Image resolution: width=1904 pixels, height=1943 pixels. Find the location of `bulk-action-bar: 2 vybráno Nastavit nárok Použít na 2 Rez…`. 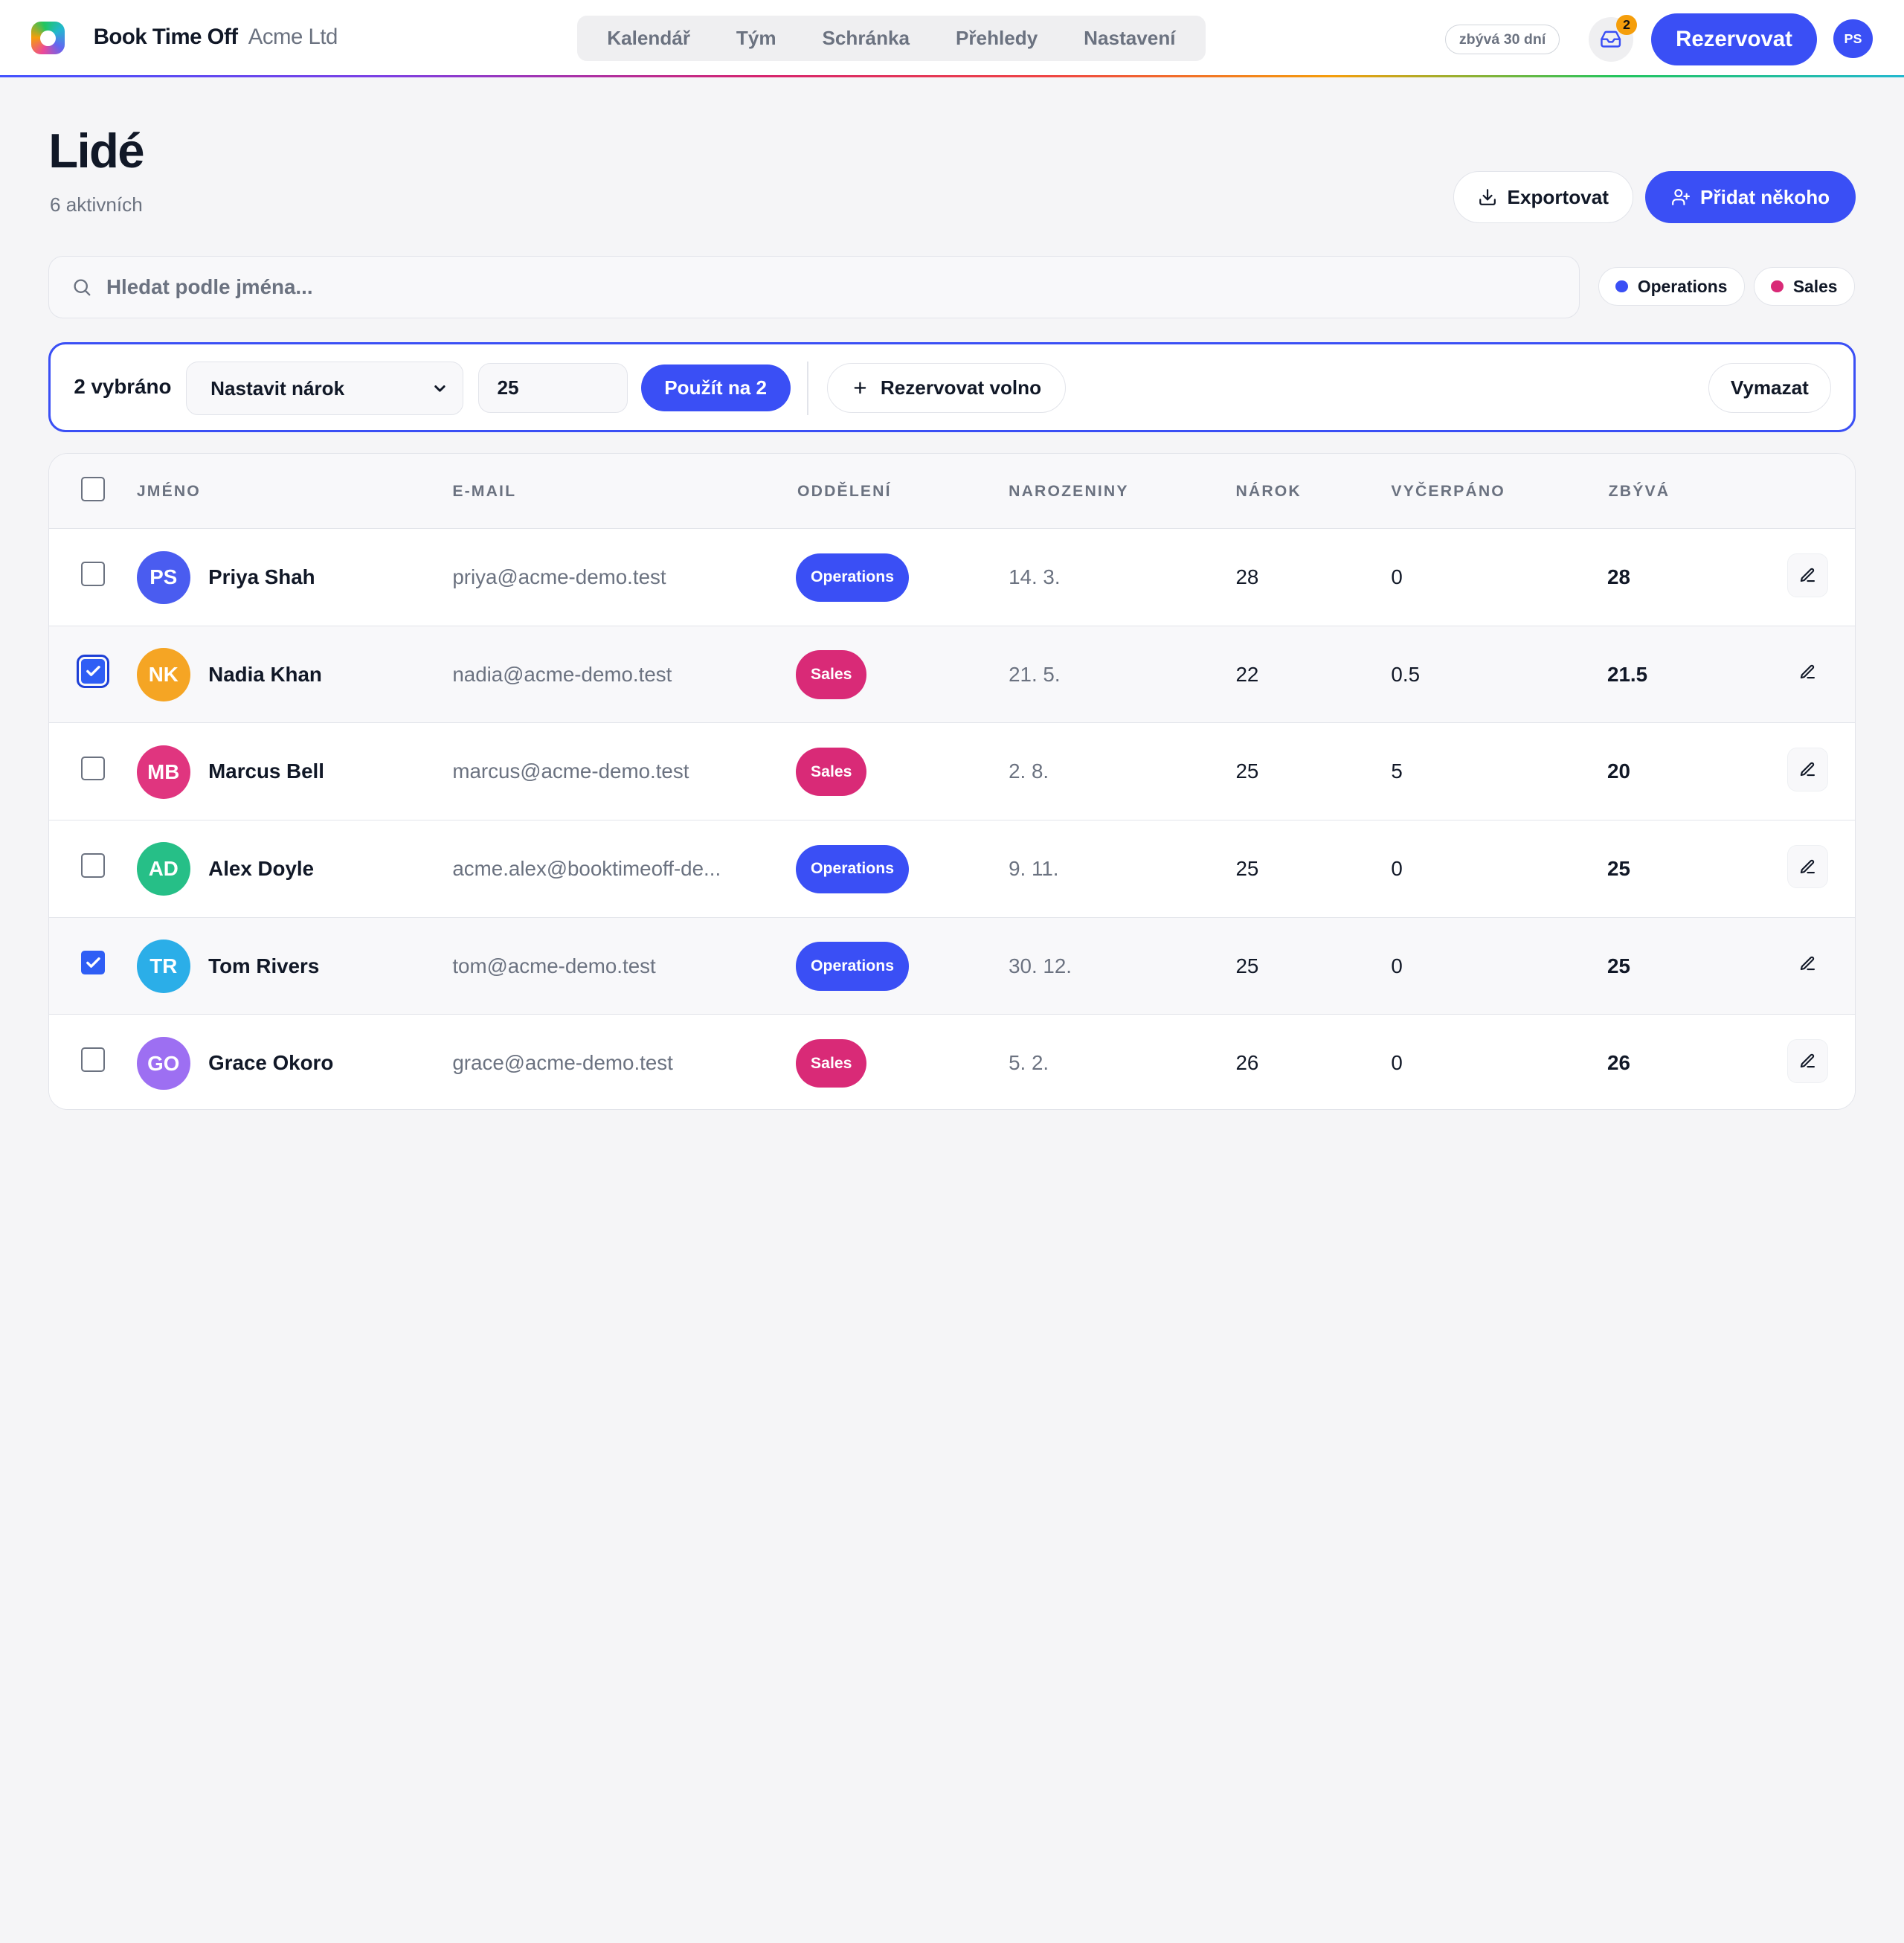

bulk-action-bar: 2 vybráno Nastavit nárok Použít na 2 Rez… is located at coordinates (952, 387).